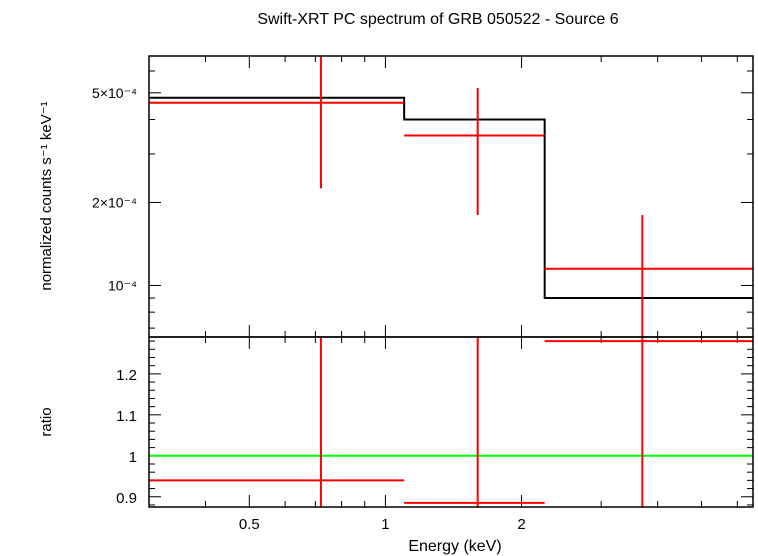 The width and height of the screenshot is (758, 556). What do you see at coordinates (249, 524) in the screenshot?
I see `x-tick-label: 0.5` at bounding box center [249, 524].